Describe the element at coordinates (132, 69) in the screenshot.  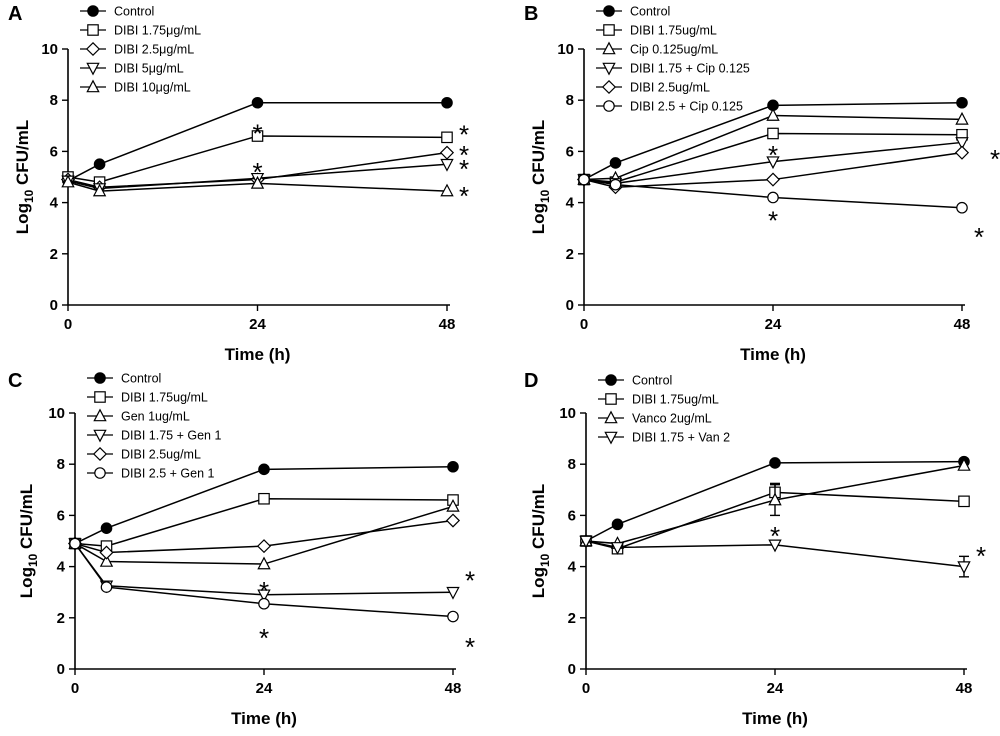
I see `legend-item: DIBI 5μg/mL` at that location.